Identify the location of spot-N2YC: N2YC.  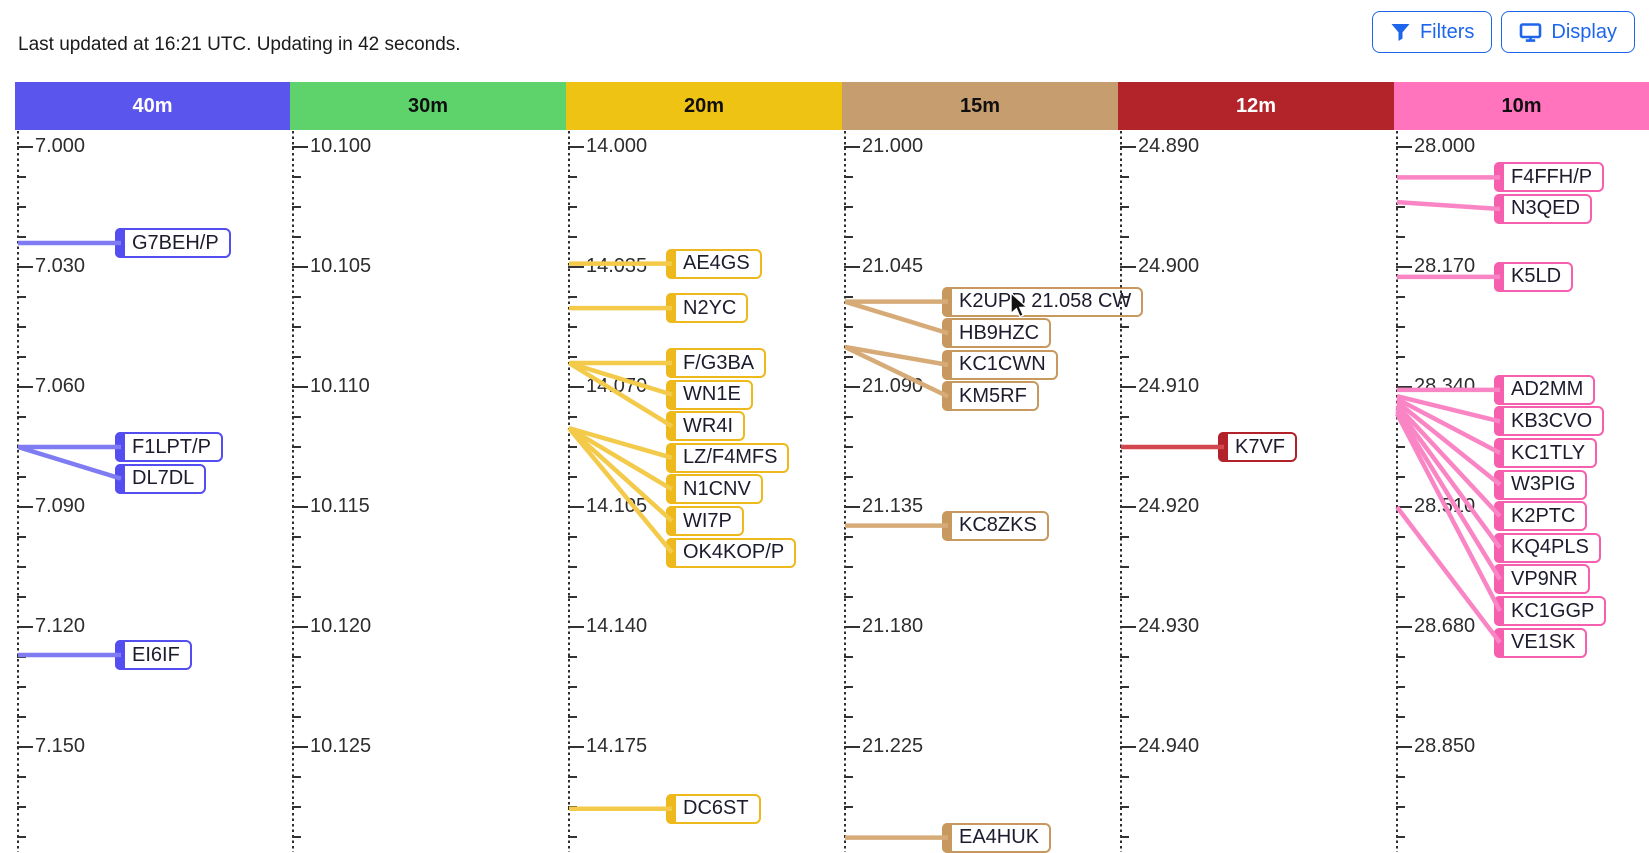
(707, 308).